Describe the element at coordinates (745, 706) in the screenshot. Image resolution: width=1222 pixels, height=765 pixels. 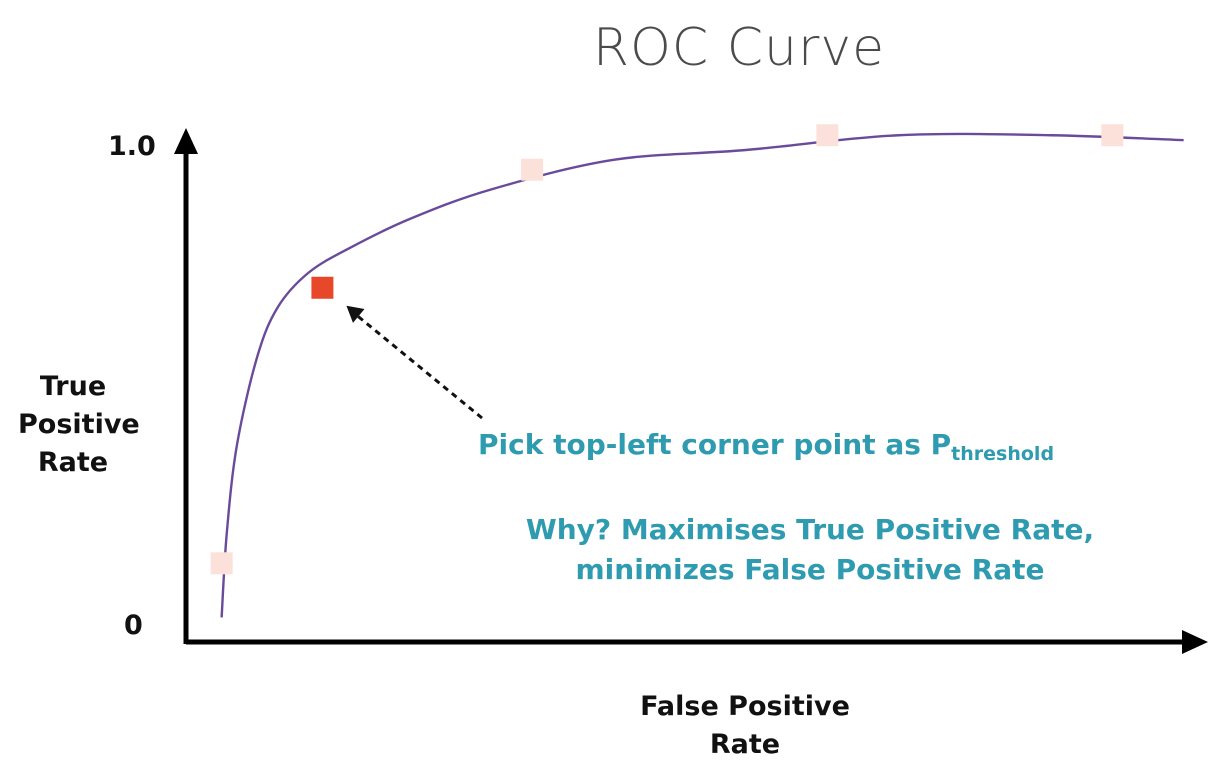
I see `x-axis-label-line: False Positive` at that location.